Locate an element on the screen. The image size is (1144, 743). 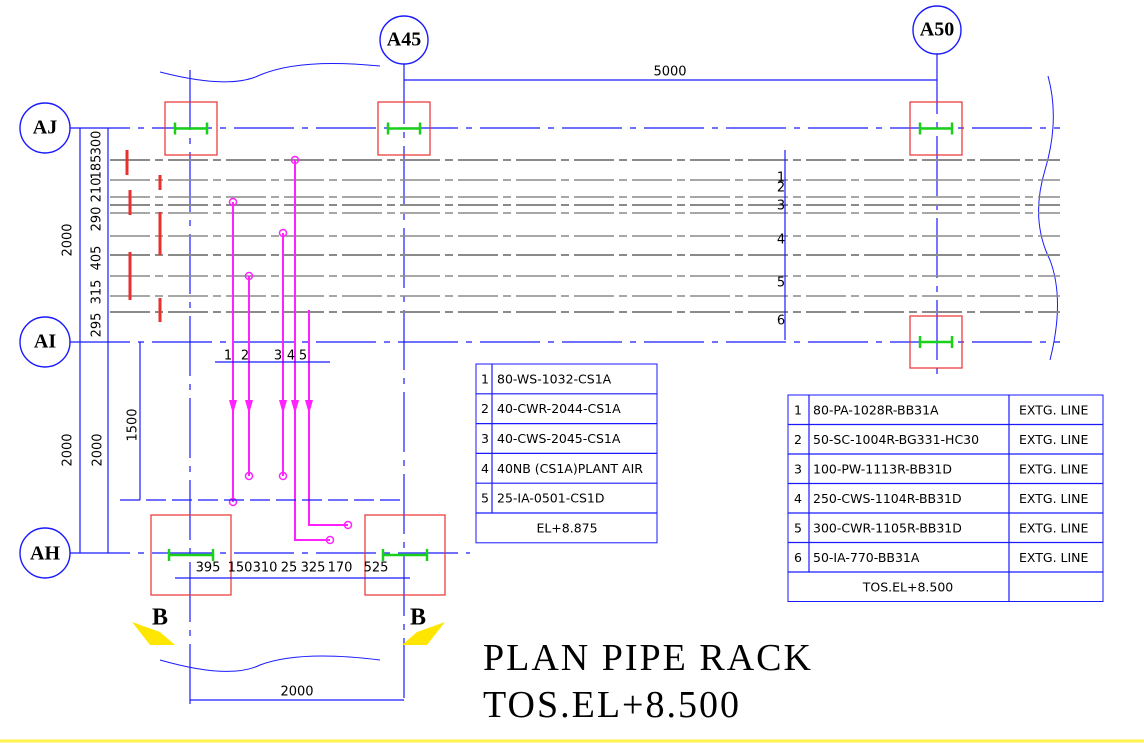
dimension: 325 is located at coordinates (313, 568).